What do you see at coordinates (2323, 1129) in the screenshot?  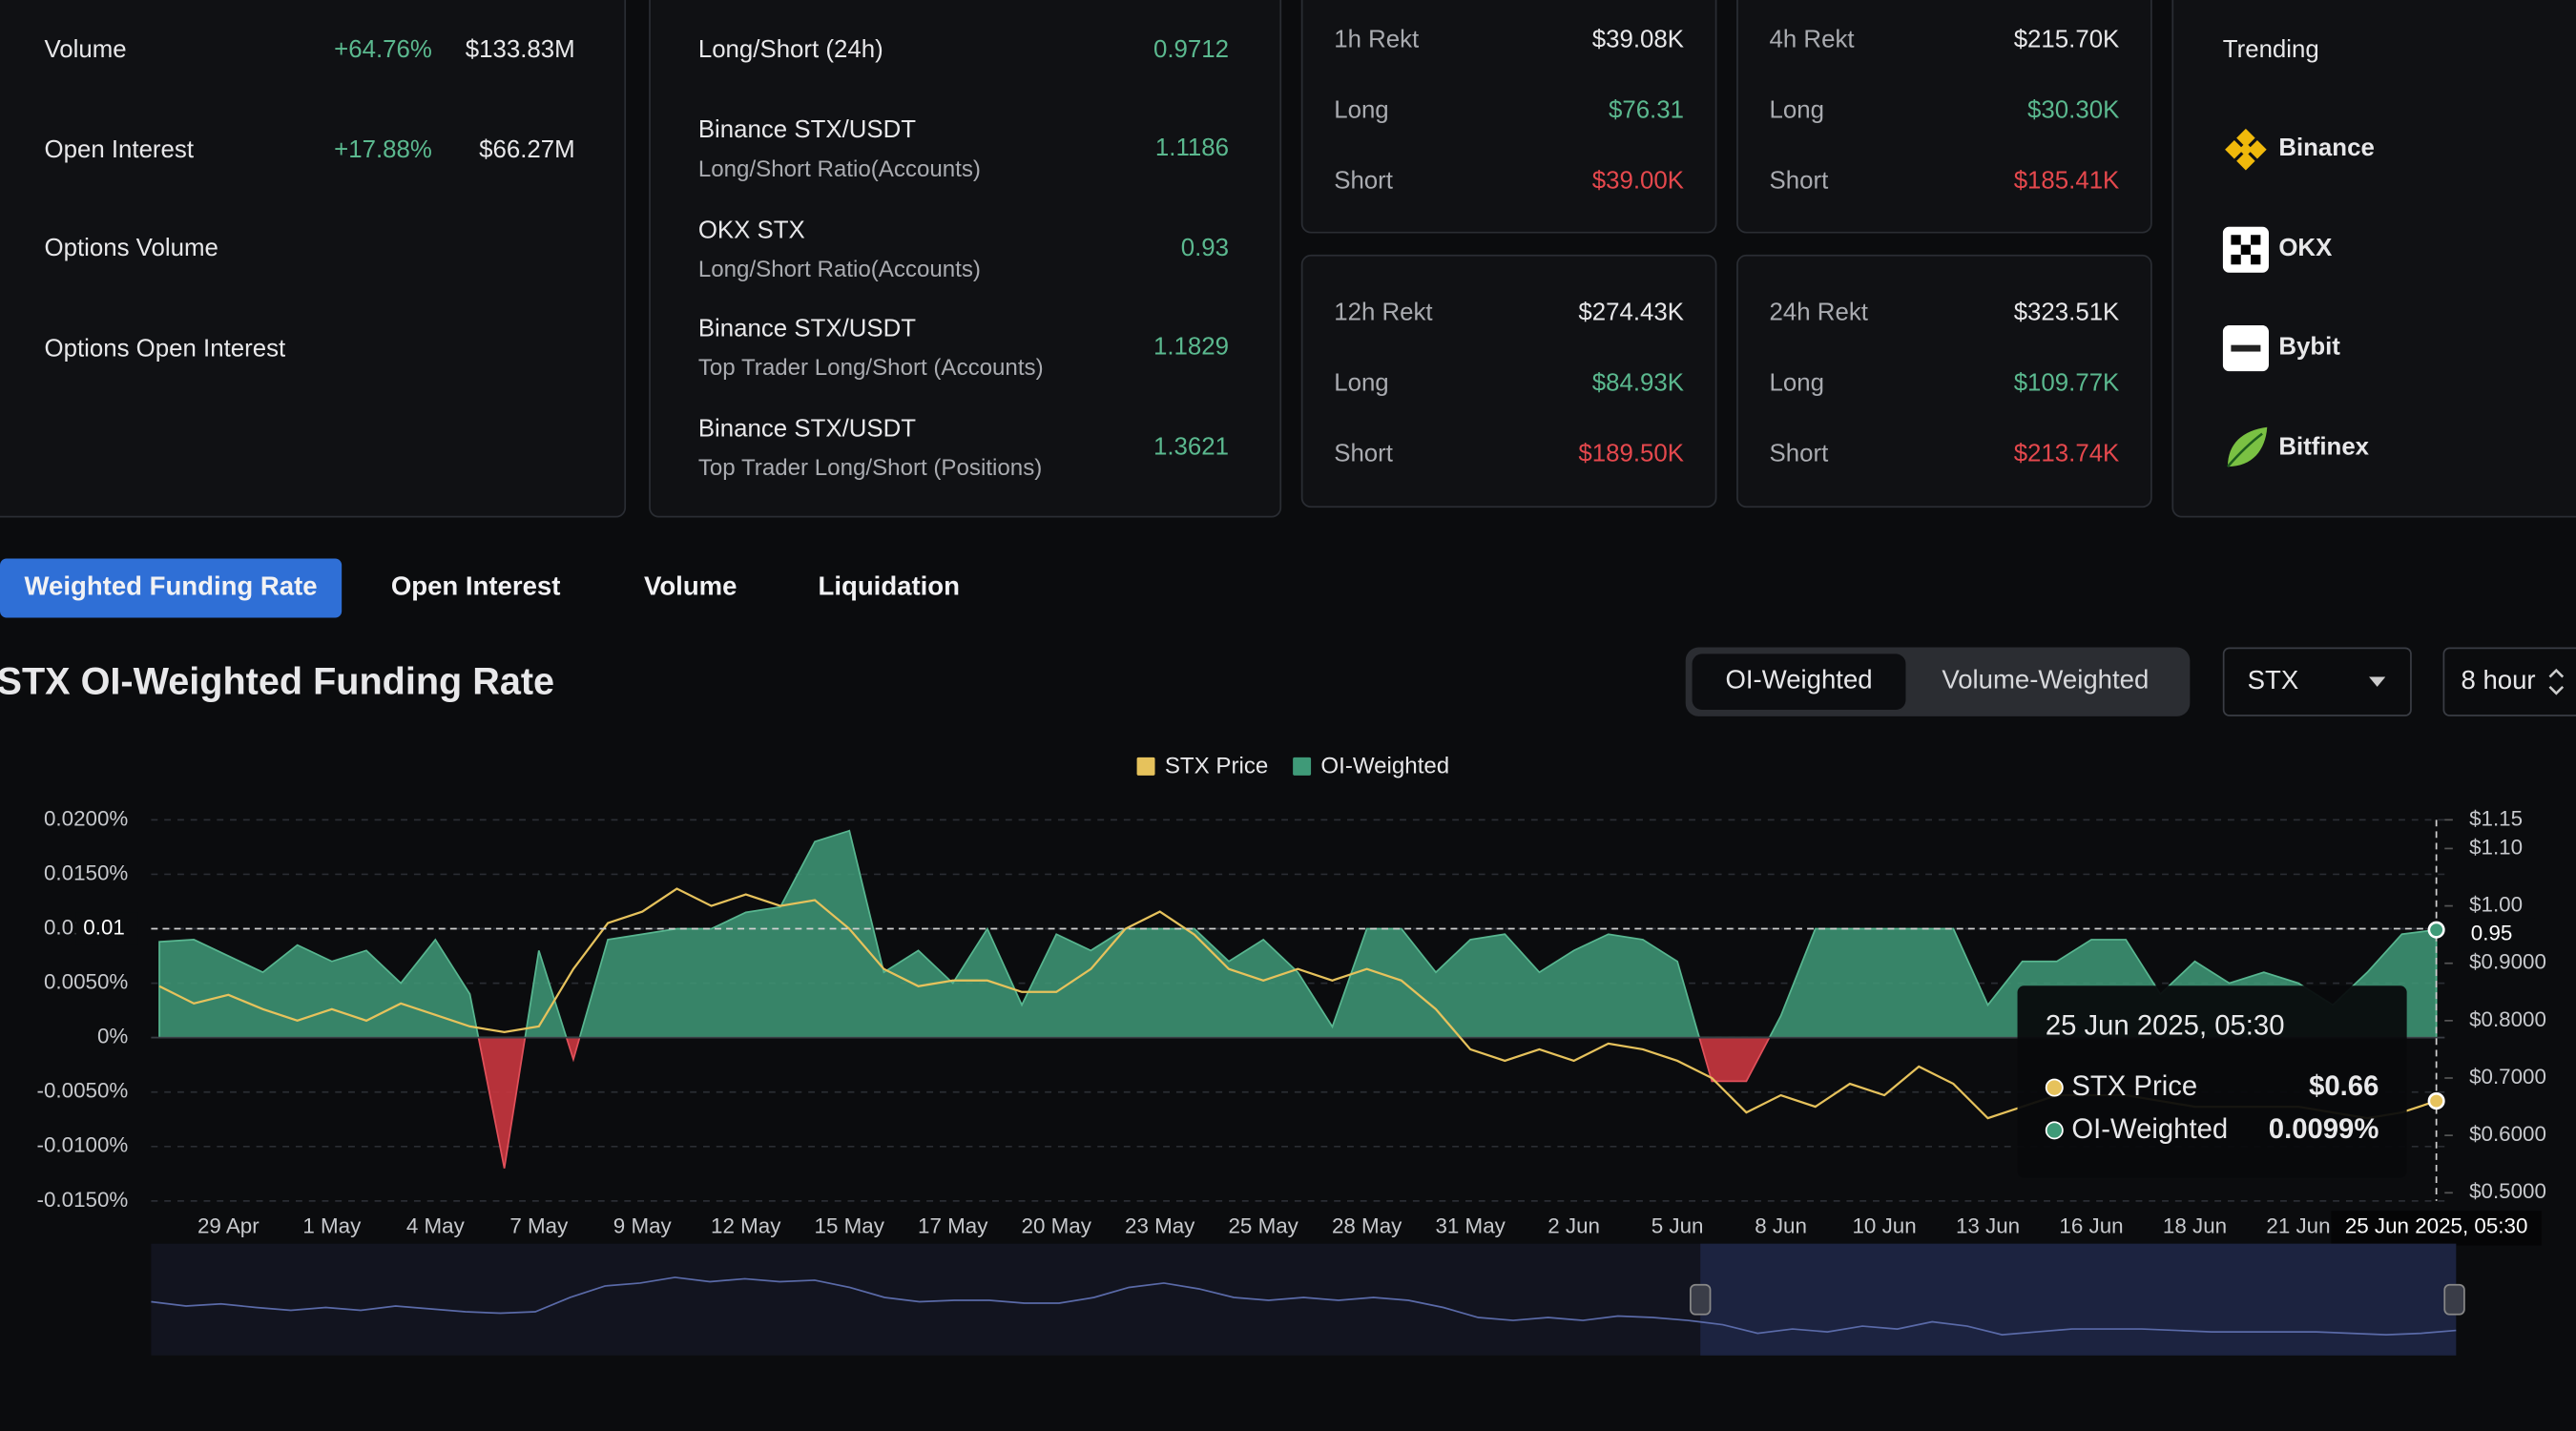 I see `tooltip-value: 0.0099%` at bounding box center [2323, 1129].